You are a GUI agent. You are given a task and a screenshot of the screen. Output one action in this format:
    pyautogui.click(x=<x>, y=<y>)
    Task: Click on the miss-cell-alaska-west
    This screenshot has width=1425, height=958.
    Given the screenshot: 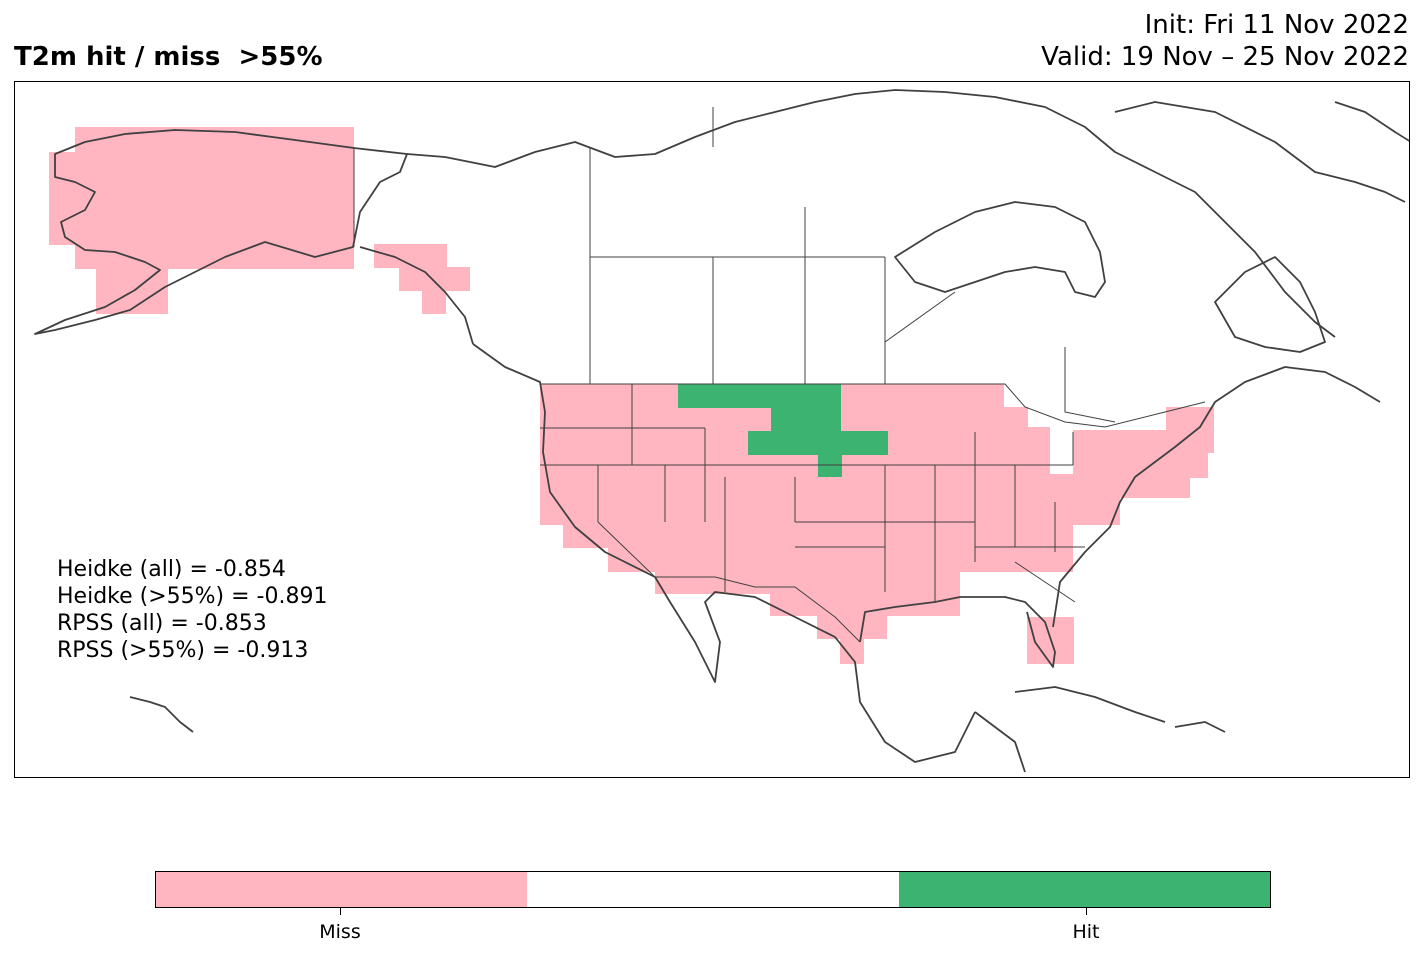 What is the action you would take?
    pyautogui.click(x=64, y=198)
    